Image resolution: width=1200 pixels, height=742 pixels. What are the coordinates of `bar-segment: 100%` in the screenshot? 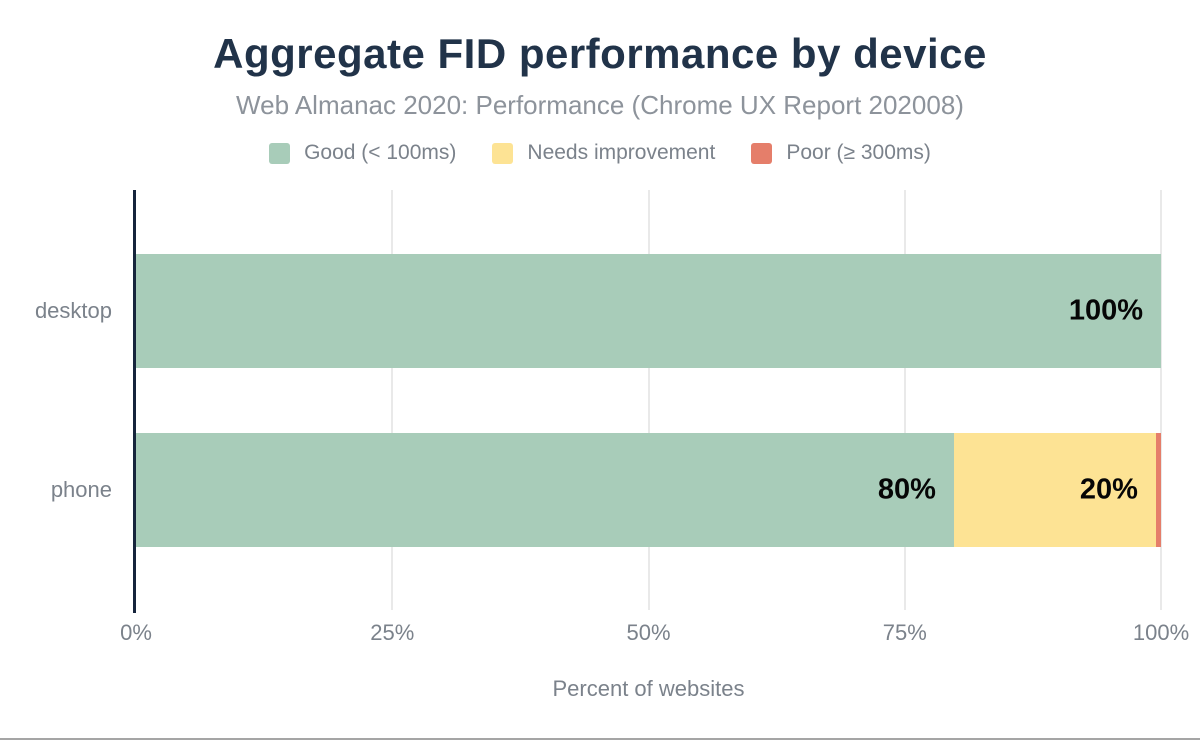 It's located at (648, 311).